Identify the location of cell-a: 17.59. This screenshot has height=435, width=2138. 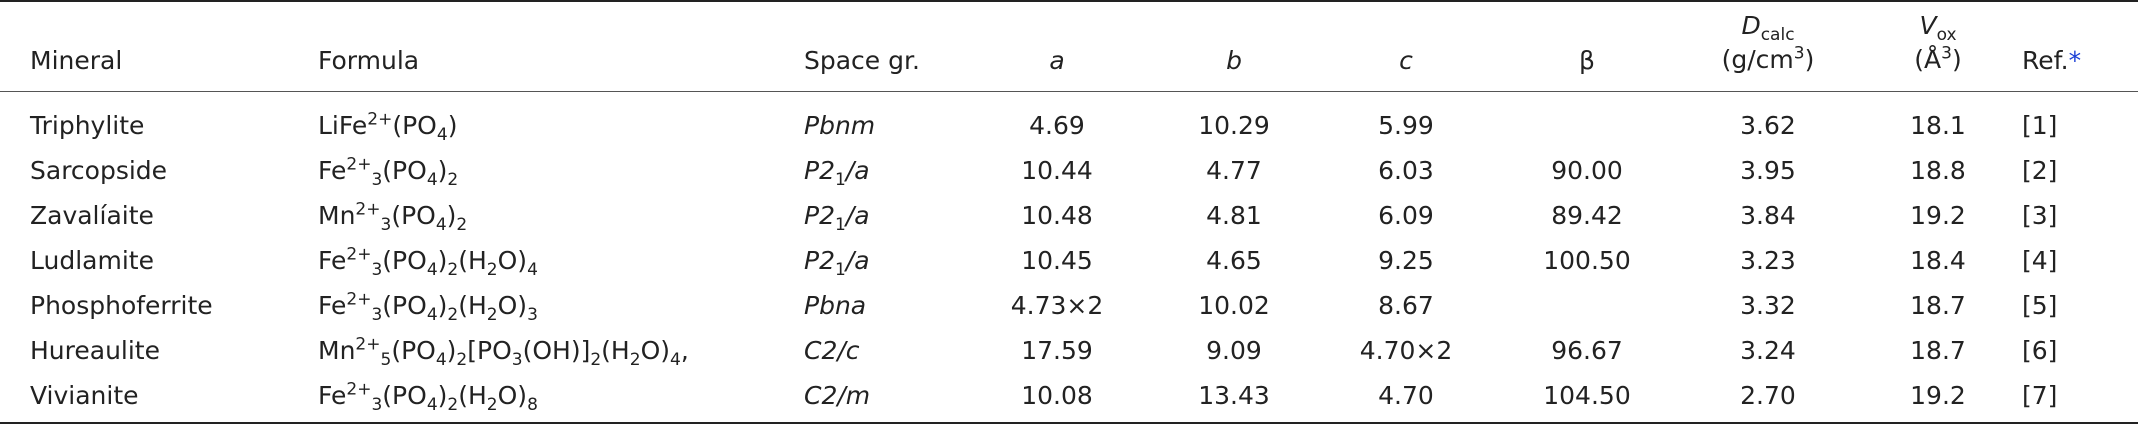
(1057, 350).